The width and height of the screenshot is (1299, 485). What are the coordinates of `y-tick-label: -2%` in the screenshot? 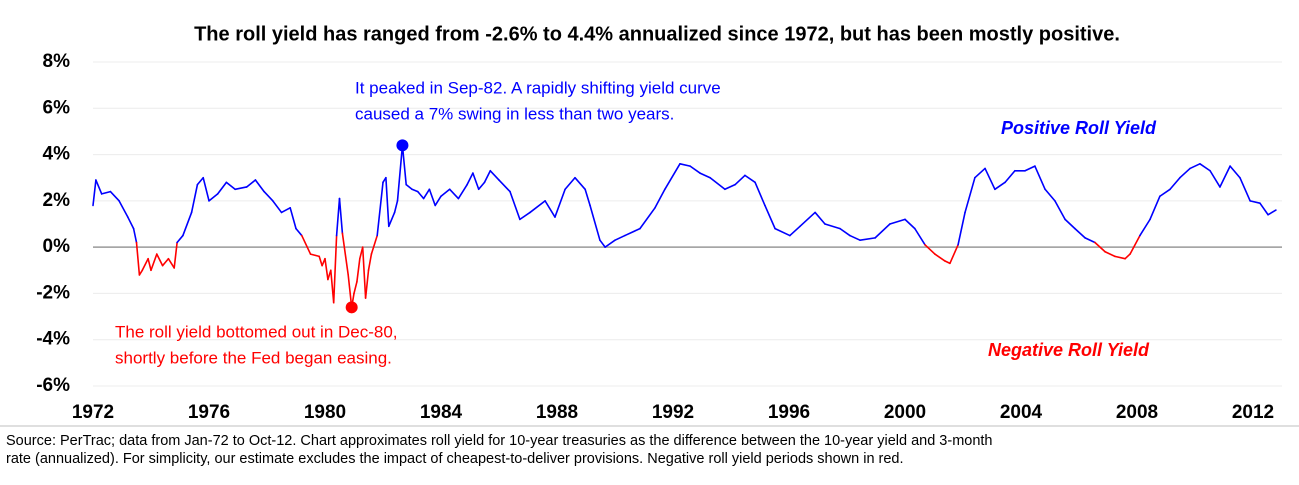 It's located at (53, 292).